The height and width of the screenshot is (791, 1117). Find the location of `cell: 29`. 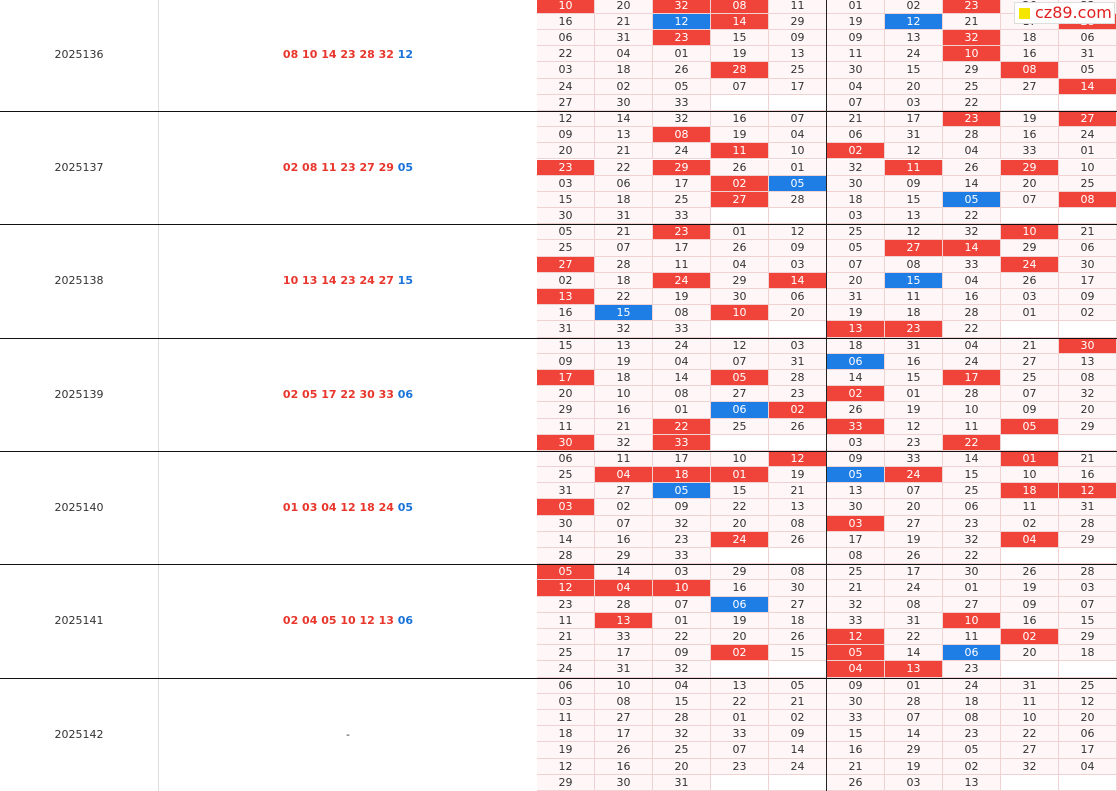

cell: 29 is located at coordinates (682, 167).